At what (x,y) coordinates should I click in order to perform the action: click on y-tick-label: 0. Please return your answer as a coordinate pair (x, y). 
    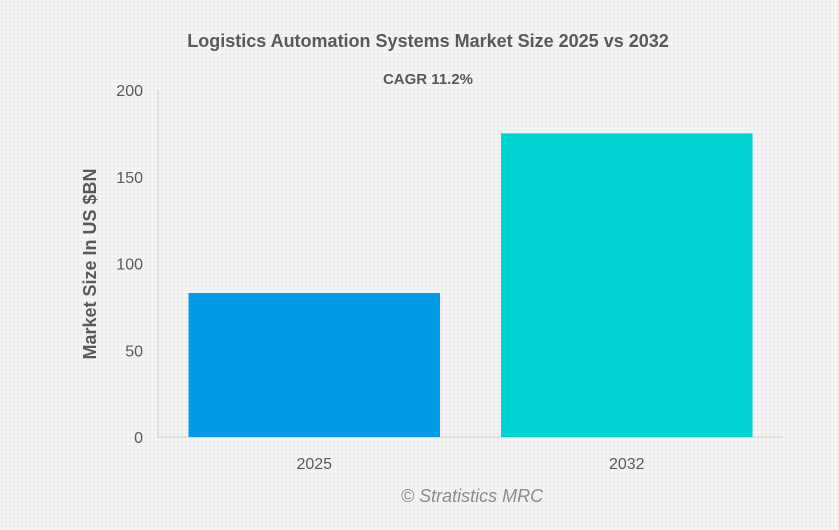
    Looking at the image, I should click on (138, 438).